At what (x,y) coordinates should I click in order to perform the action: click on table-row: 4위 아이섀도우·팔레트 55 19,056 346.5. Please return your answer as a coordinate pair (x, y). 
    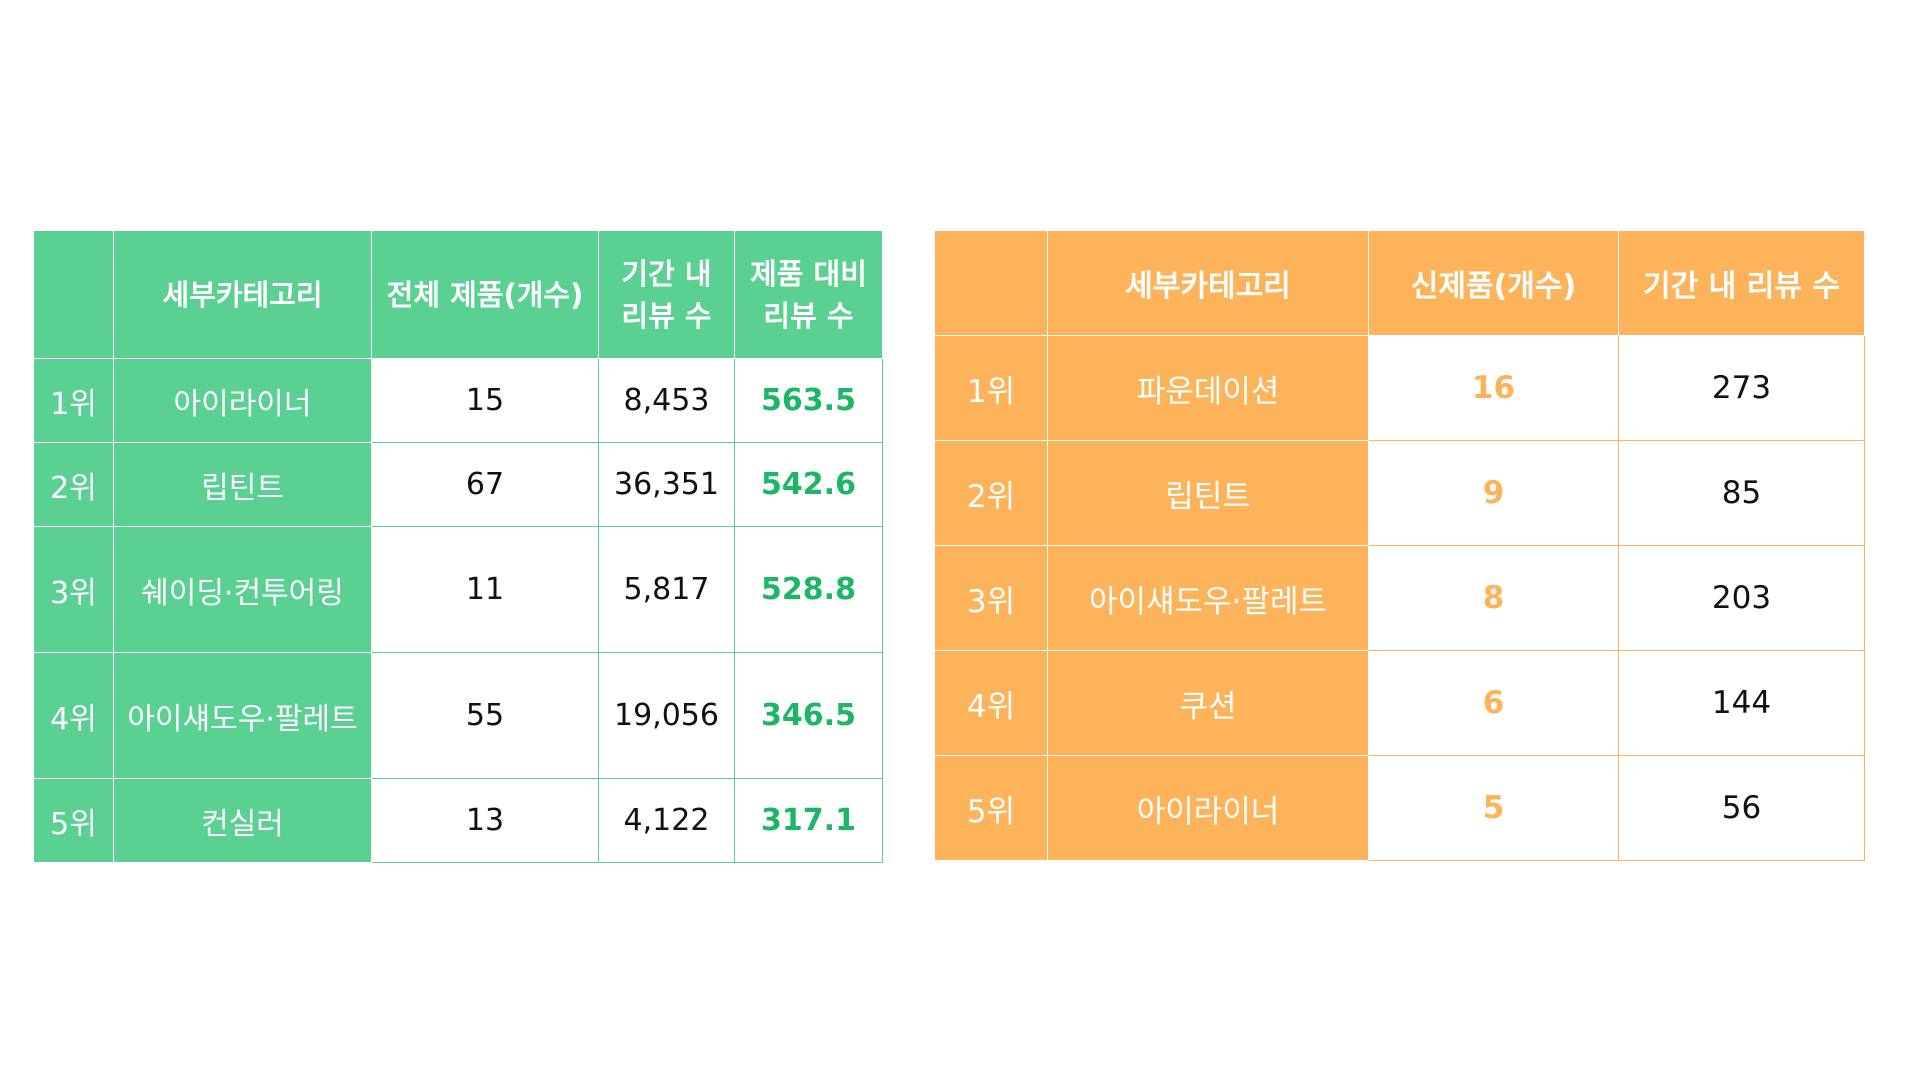
    Looking at the image, I should click on (458, 715).